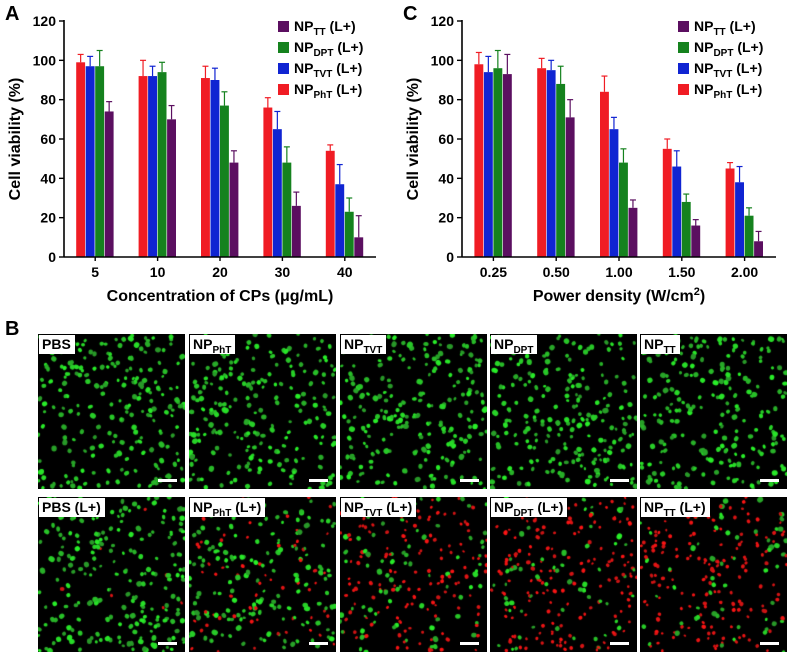 This screenshot has height=670, width=797. Describe the element at coordinates (713, 411) in the screenshot. I see `micrograph-top-5: NPTT` at that location.